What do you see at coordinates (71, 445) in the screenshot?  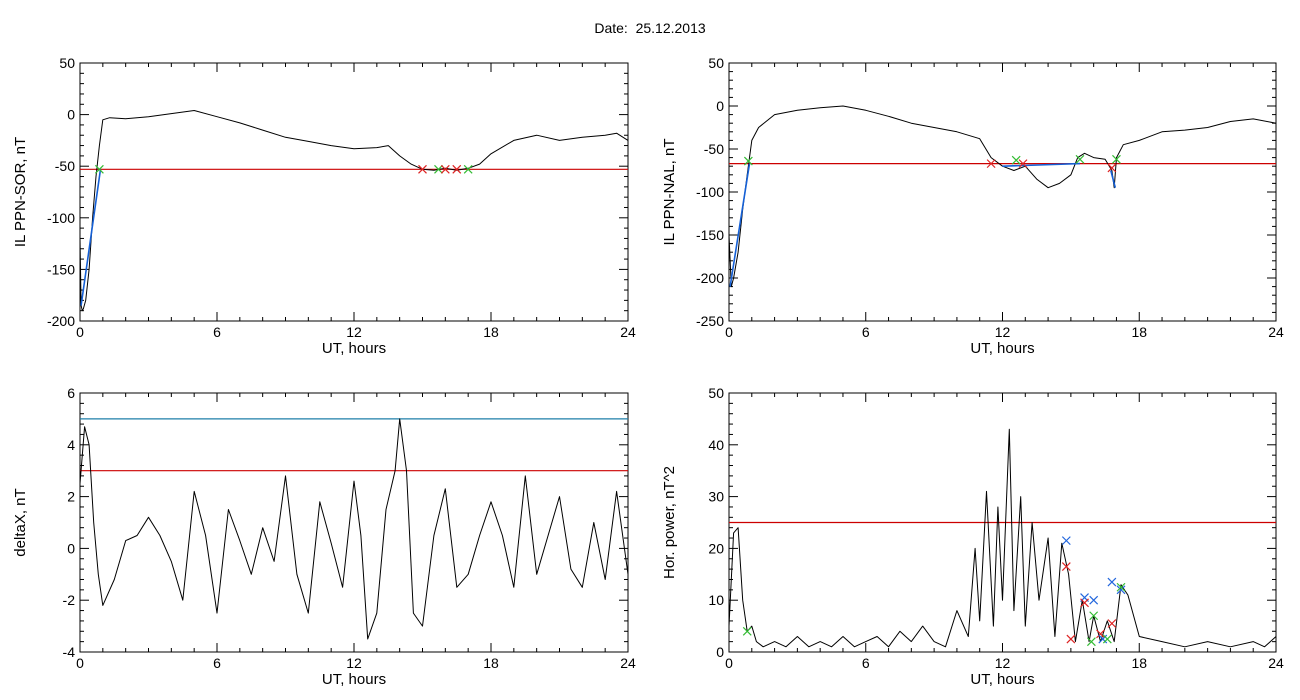 I see `y-tick-label: 4` at bounding box center [71, 445].